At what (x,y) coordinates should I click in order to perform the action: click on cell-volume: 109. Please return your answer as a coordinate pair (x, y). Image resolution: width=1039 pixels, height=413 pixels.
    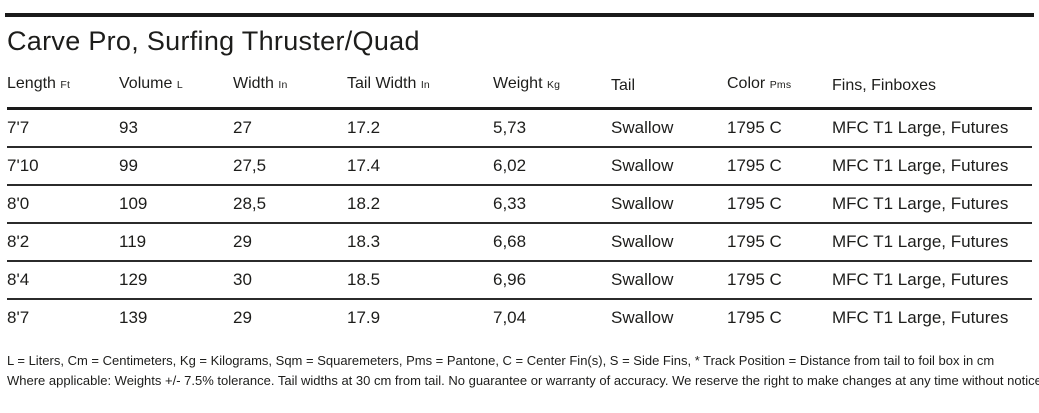
    Looking at the image, I should click on (133, 203).